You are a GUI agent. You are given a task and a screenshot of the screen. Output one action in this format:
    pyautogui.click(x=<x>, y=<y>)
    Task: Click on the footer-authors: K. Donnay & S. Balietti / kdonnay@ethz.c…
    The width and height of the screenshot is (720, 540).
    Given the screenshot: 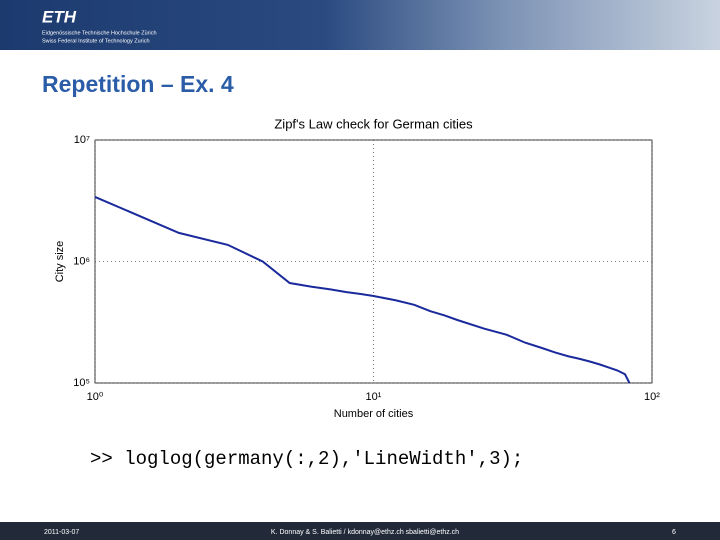 What is the action you would take?
    pyautogui.click(x=365, y=532)
    